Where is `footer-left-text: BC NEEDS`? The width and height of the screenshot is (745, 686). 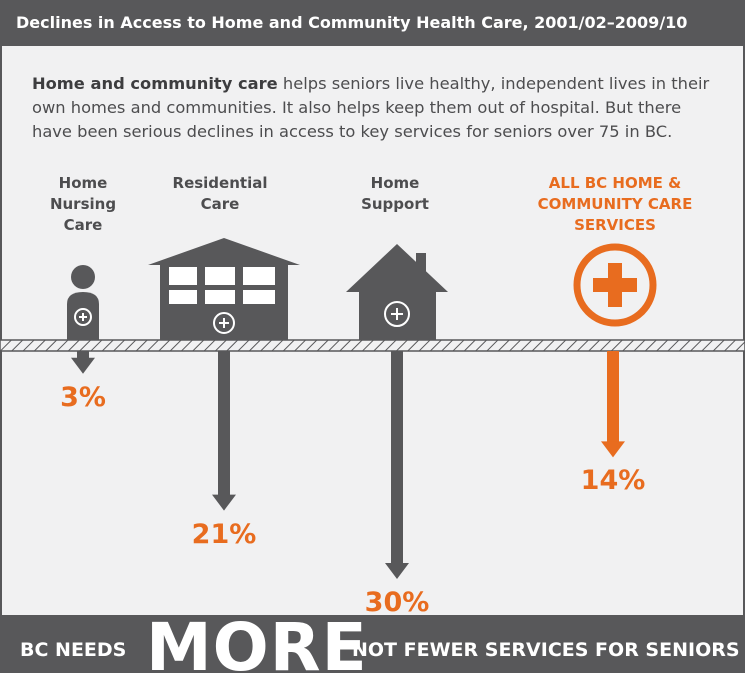 footer-left-text: BC NEEDS is located at coordinates (73, 650).